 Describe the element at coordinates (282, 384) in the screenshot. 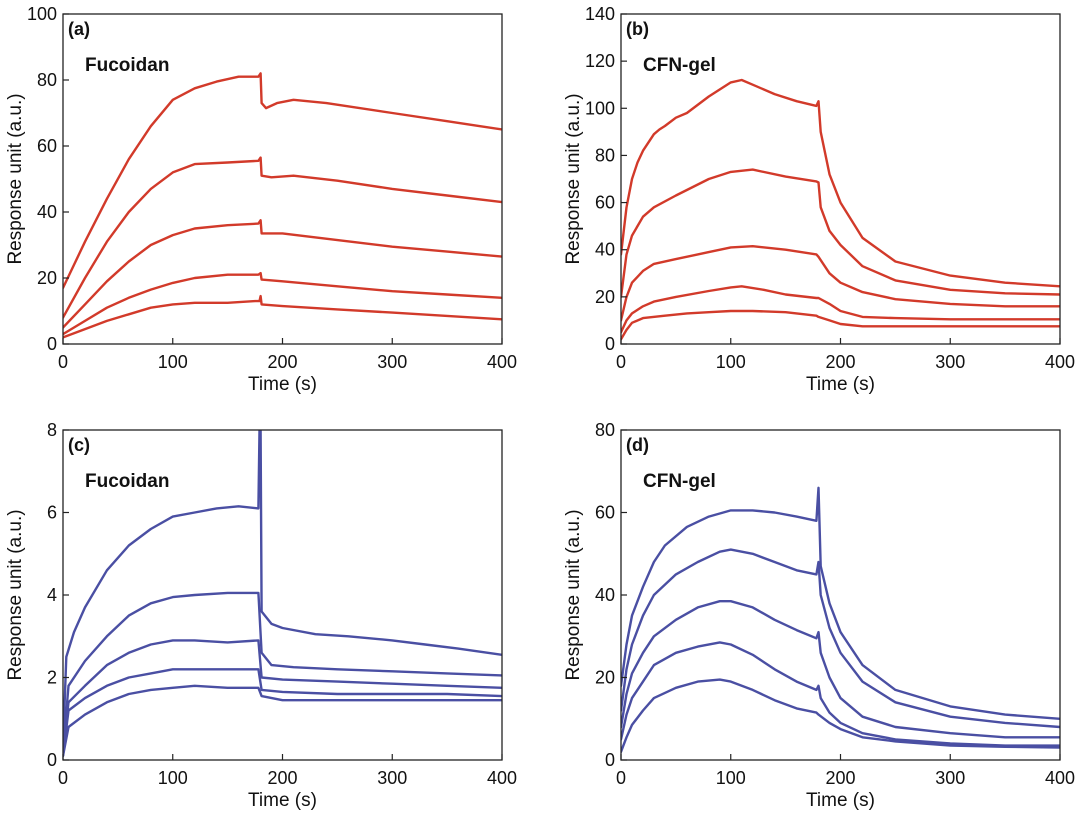

I see `panel-a-x-axis-label: Time (s)` at that location.